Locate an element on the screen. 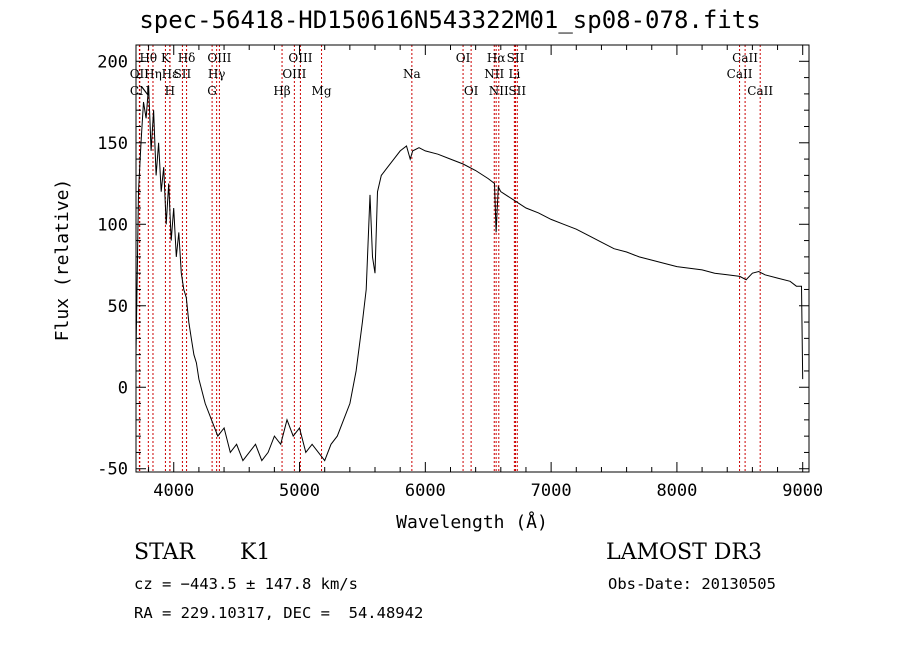 This screenshot has width=900, height=649. line-marker-label: Hη is located at coordinates (153, 74).